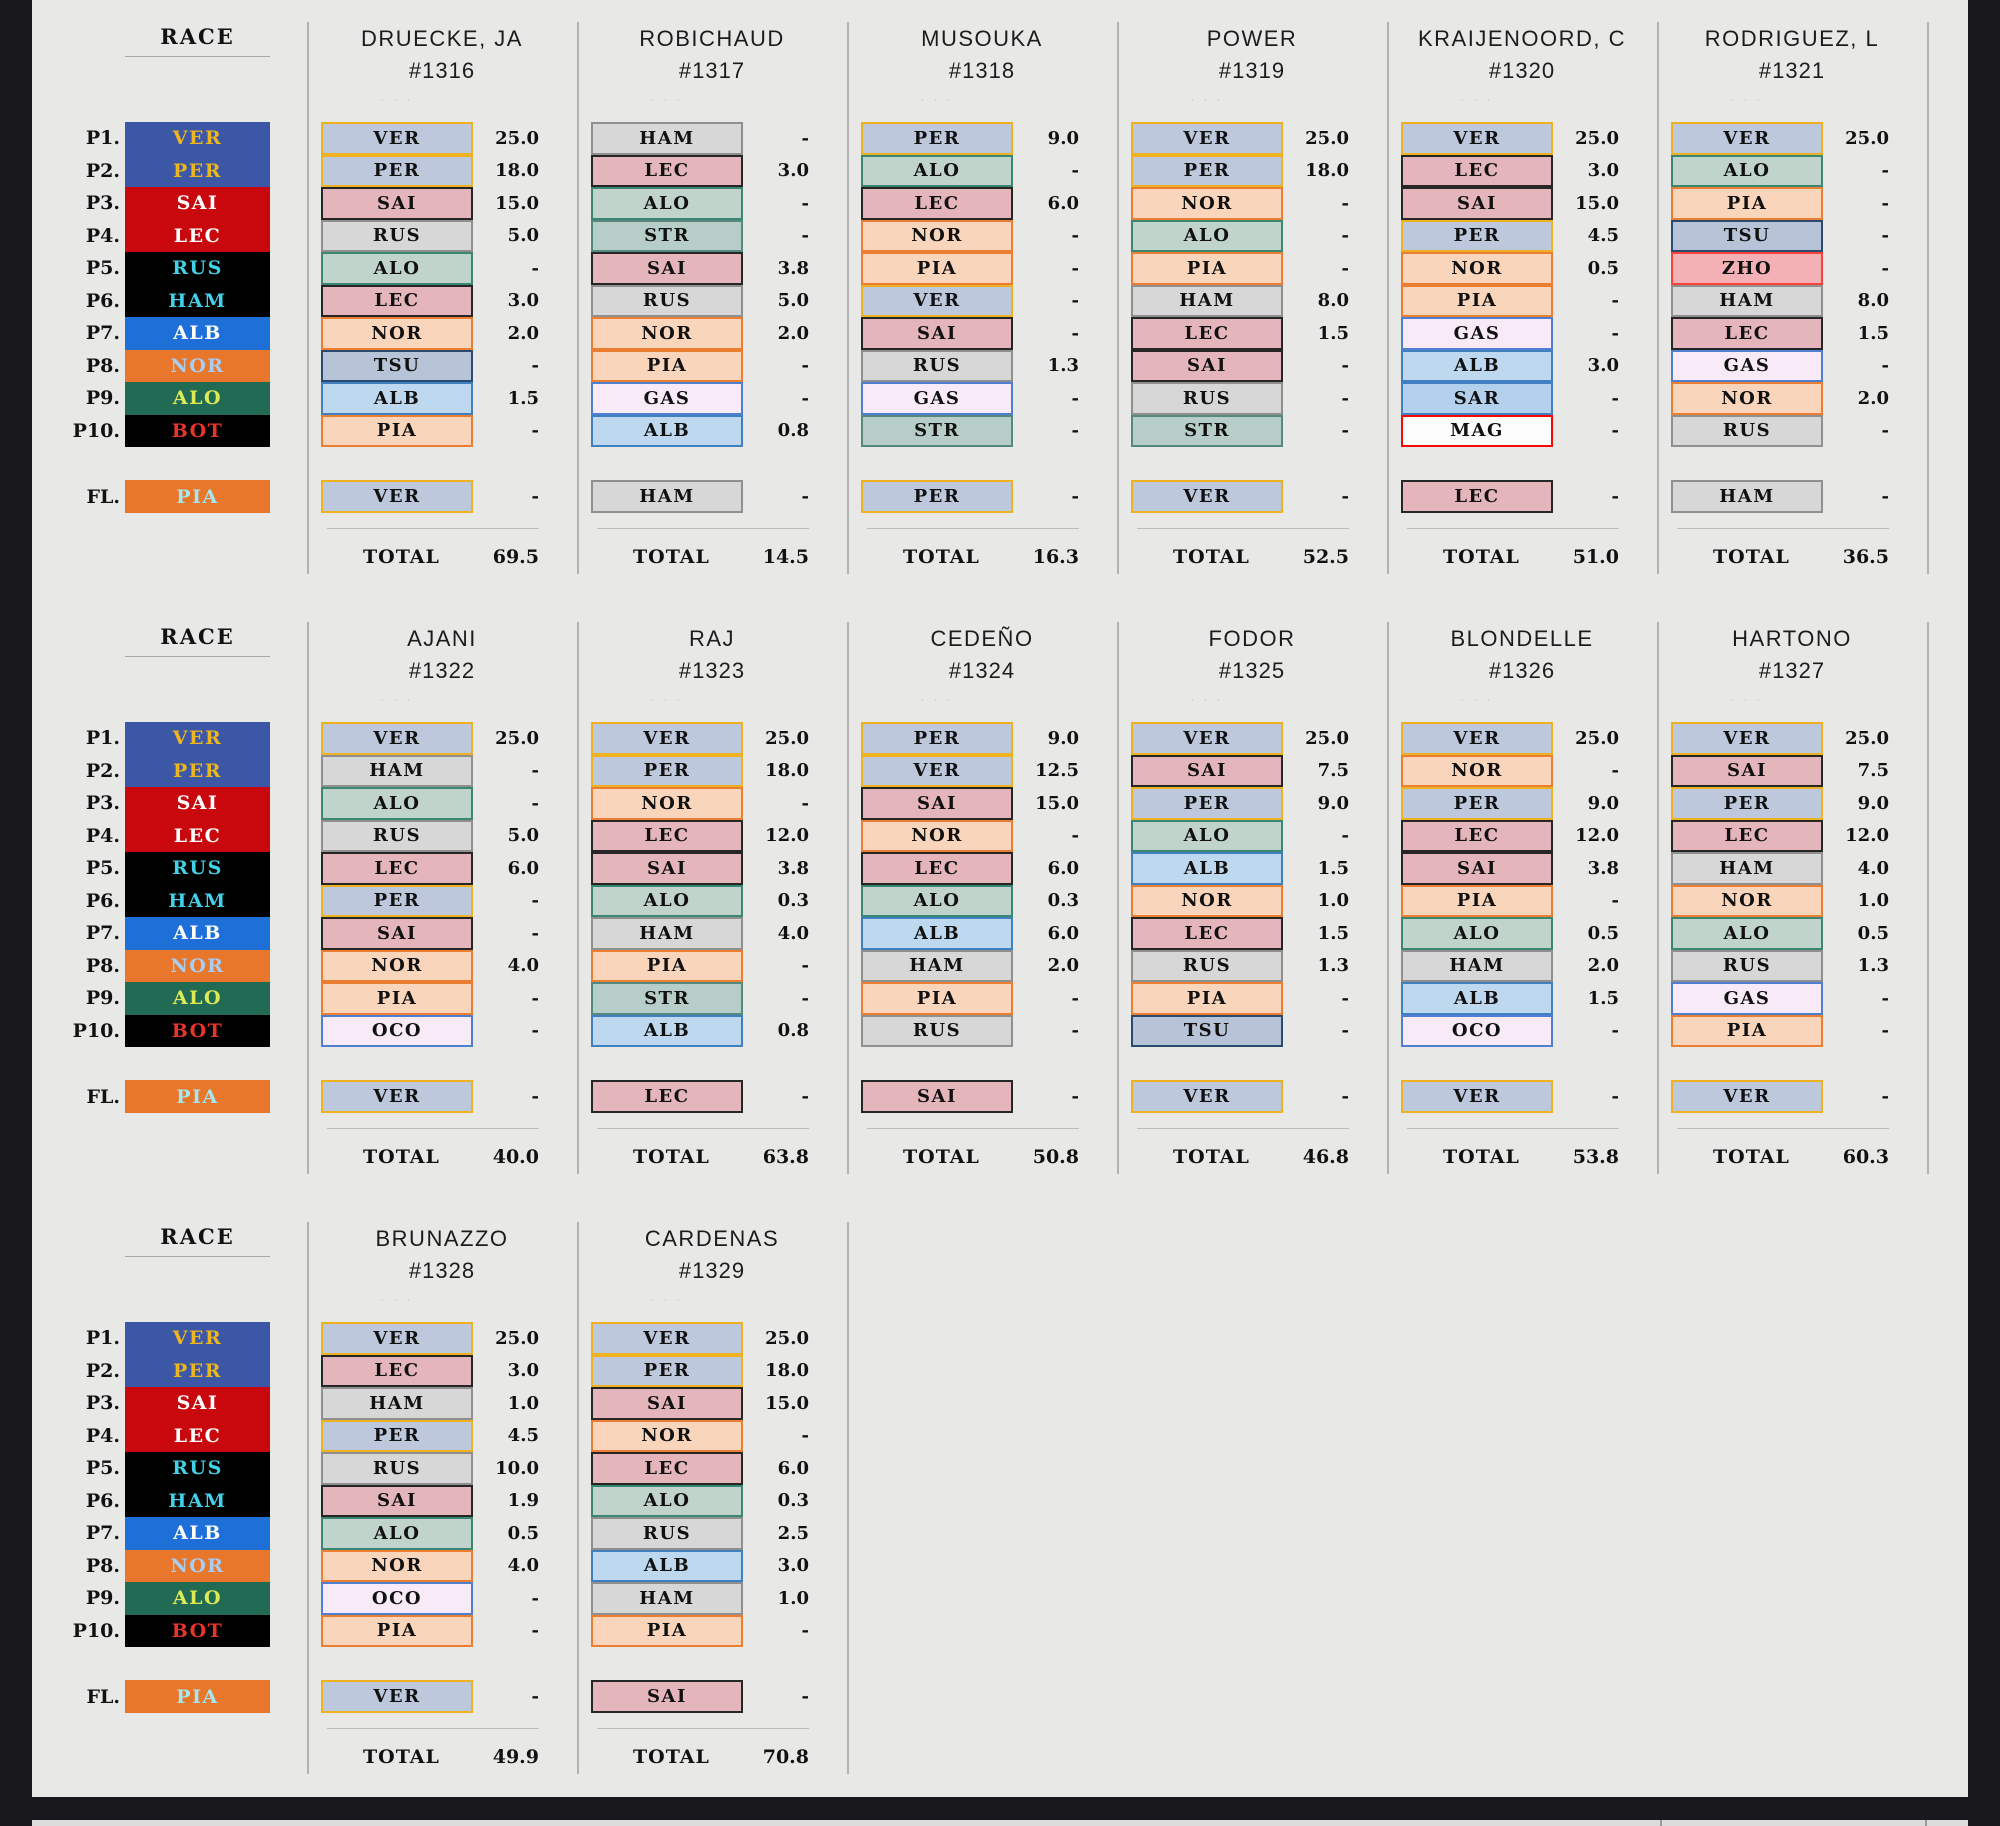  What do you see at coordinates (1477, 496) in the screenshot?
I see `fastest-lap-pick-cell-LEC: LEC` at bounding box center [1477, 496].